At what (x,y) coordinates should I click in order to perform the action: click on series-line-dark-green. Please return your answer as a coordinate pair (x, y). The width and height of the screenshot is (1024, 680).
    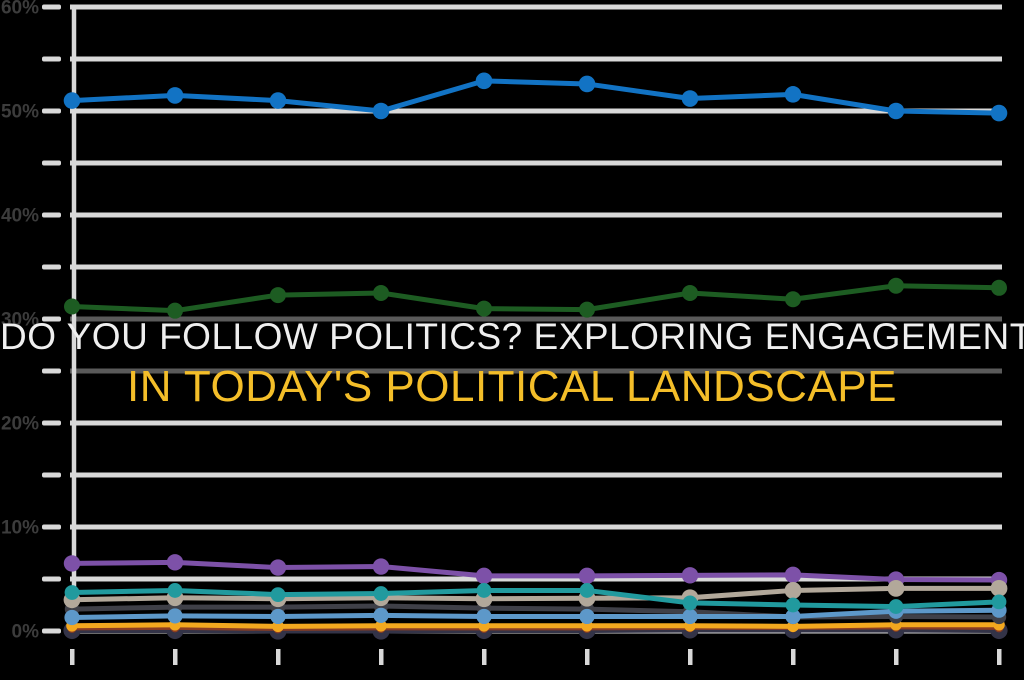
    Looking at the image, I should click on (535, 298).